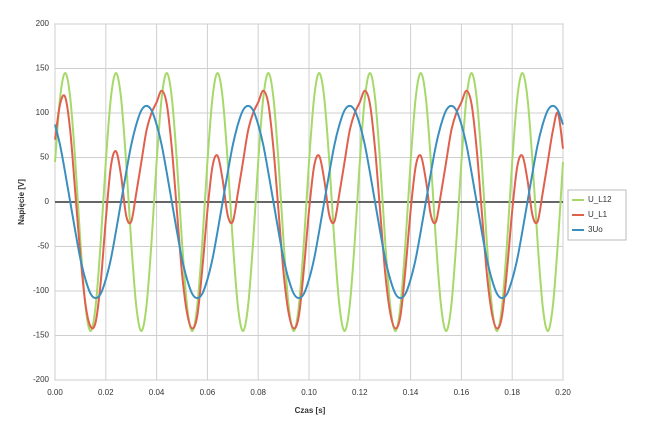 This screenshot has width=648, height=436. I want to click on legend-label: U_L12, so click(600, 199).